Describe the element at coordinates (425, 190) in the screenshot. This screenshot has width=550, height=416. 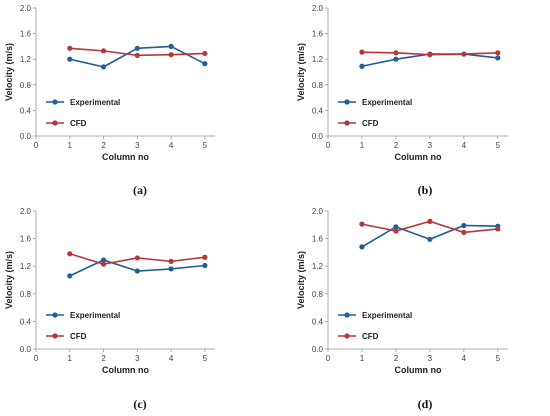
I see `panel-label: (b)` at that location.